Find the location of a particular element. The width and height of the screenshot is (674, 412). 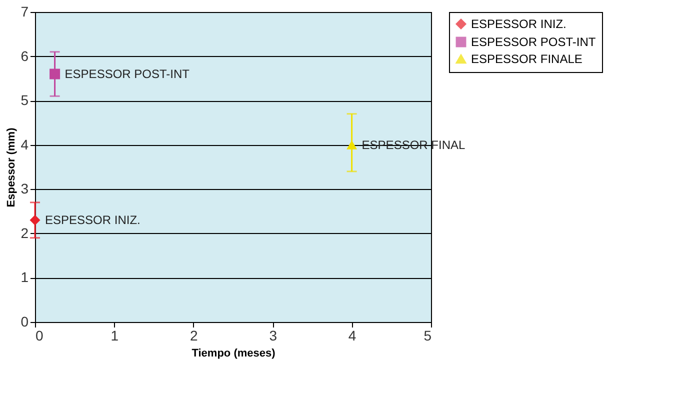

x-tick-label: 1 is located at coordinates (114, 336).